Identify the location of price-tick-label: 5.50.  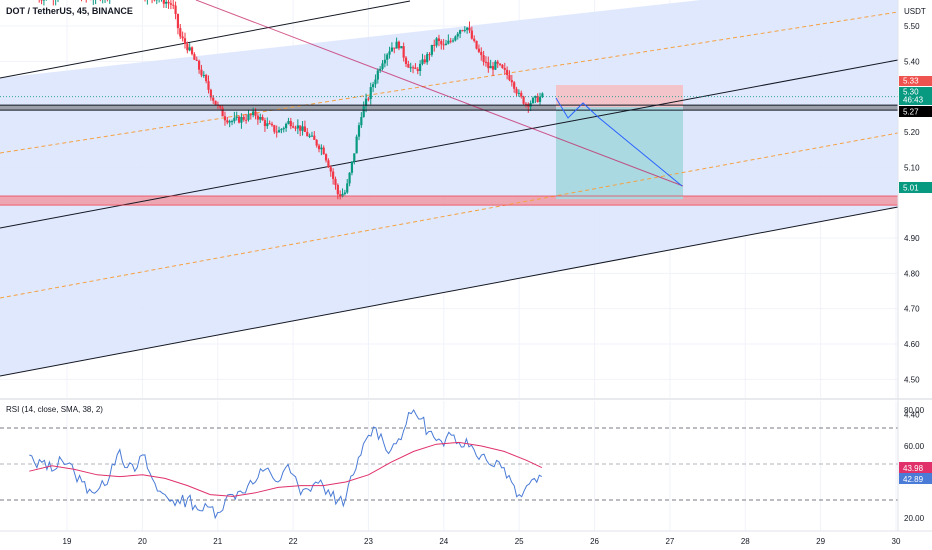
(912, 26).